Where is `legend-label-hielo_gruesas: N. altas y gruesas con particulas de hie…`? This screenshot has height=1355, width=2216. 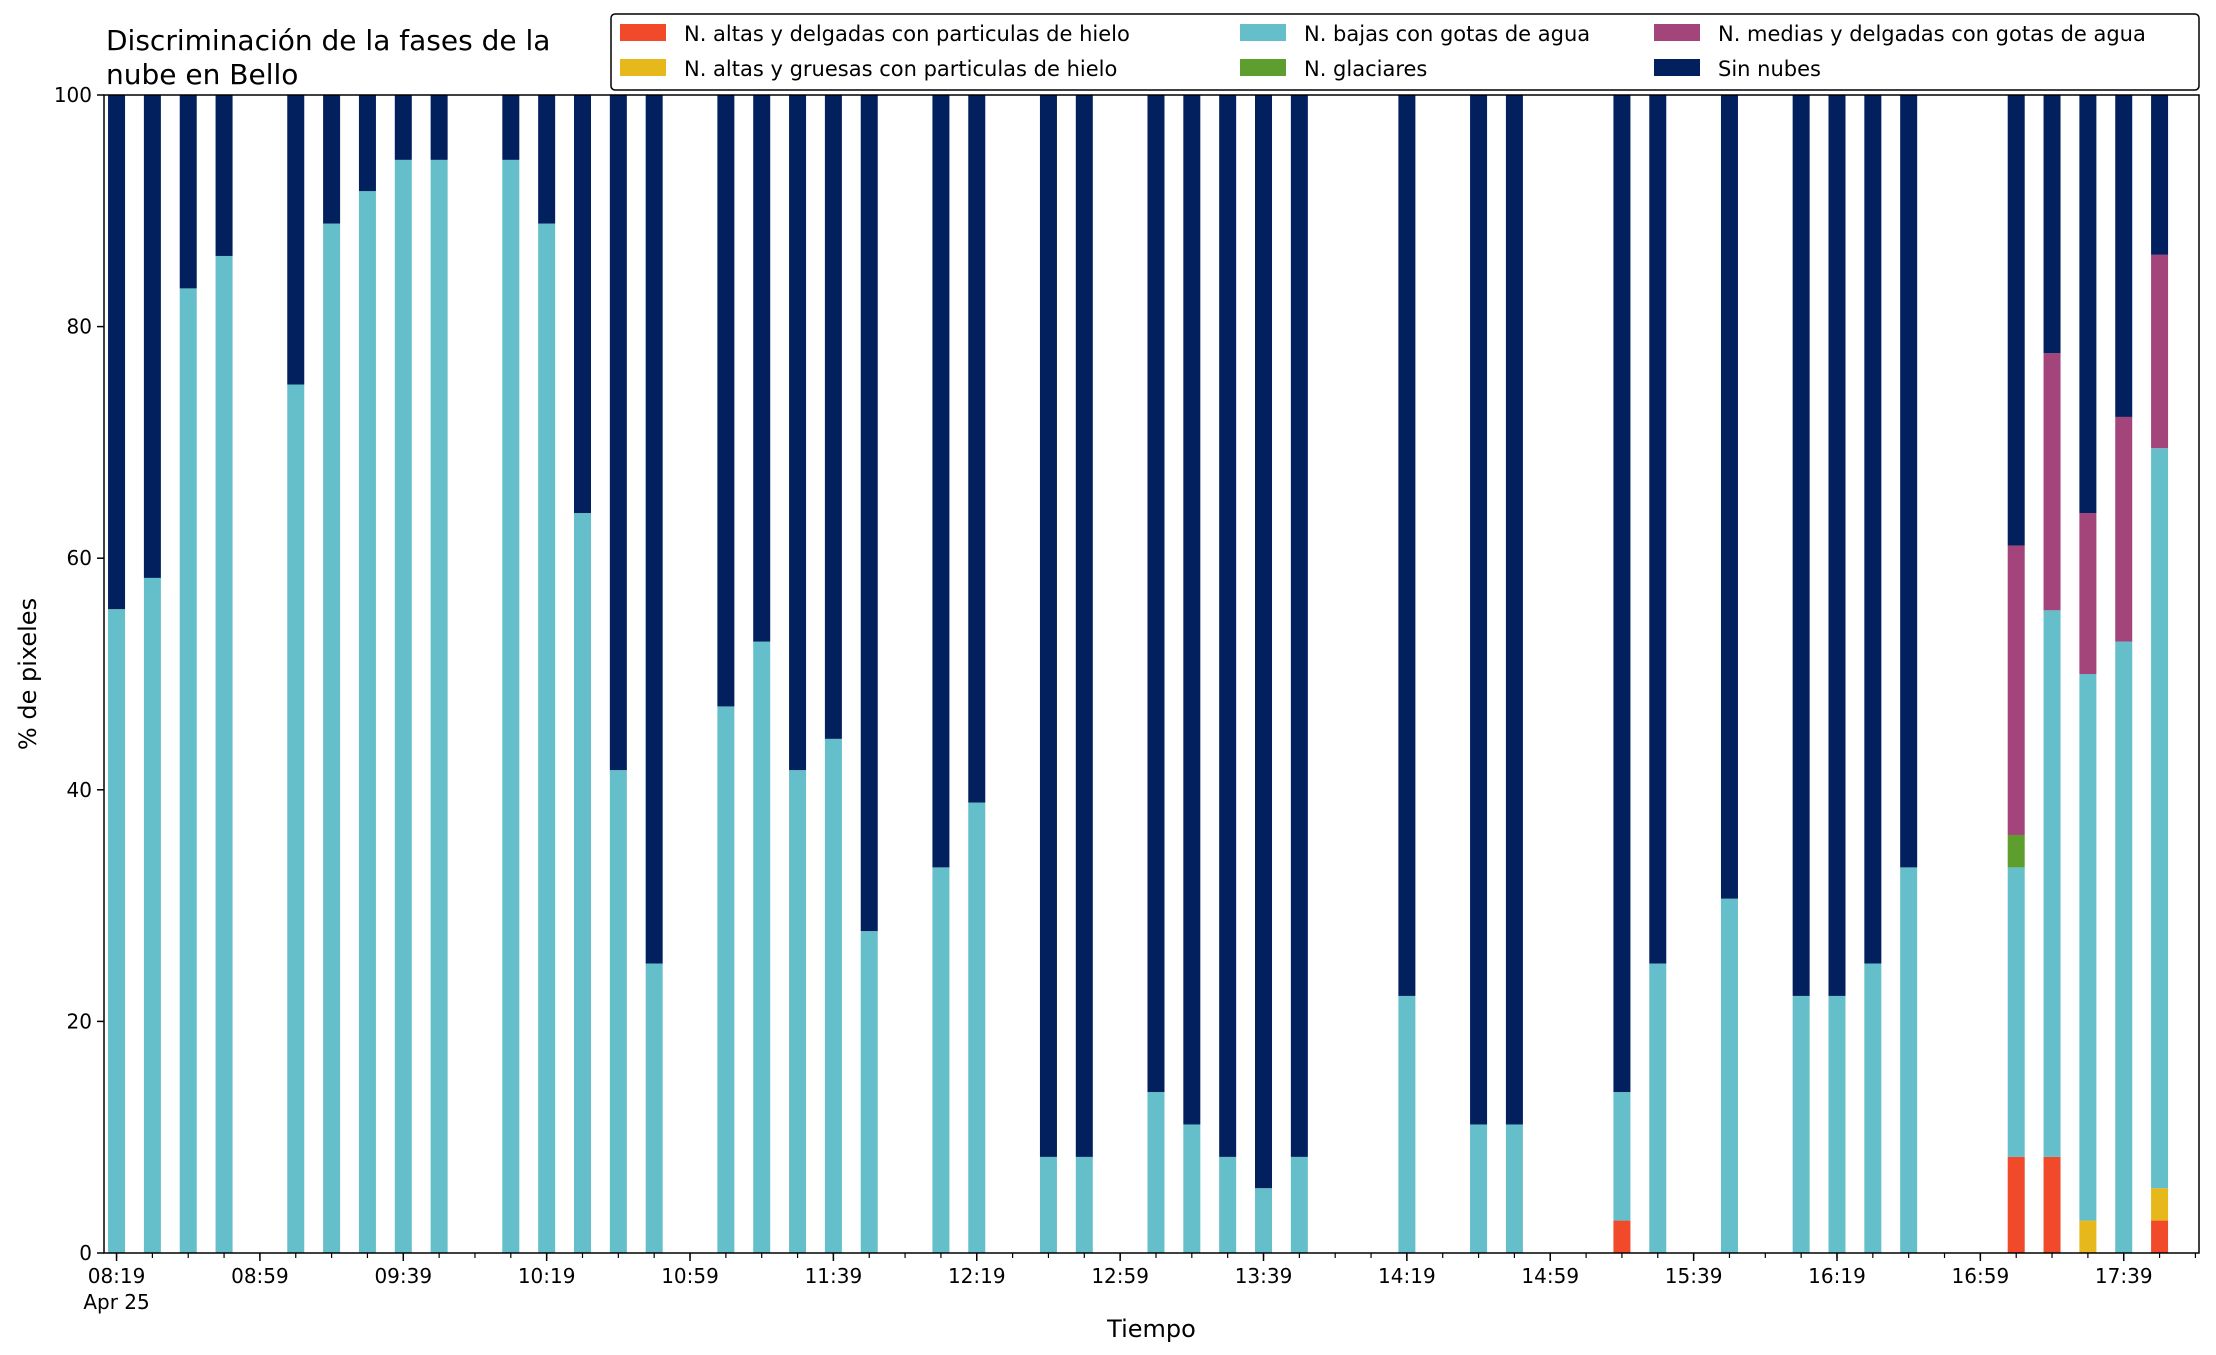 legend-label-hielo_gruesas: N. altas y gruesas con particulas de hie… is located at coordinates (900, 69).